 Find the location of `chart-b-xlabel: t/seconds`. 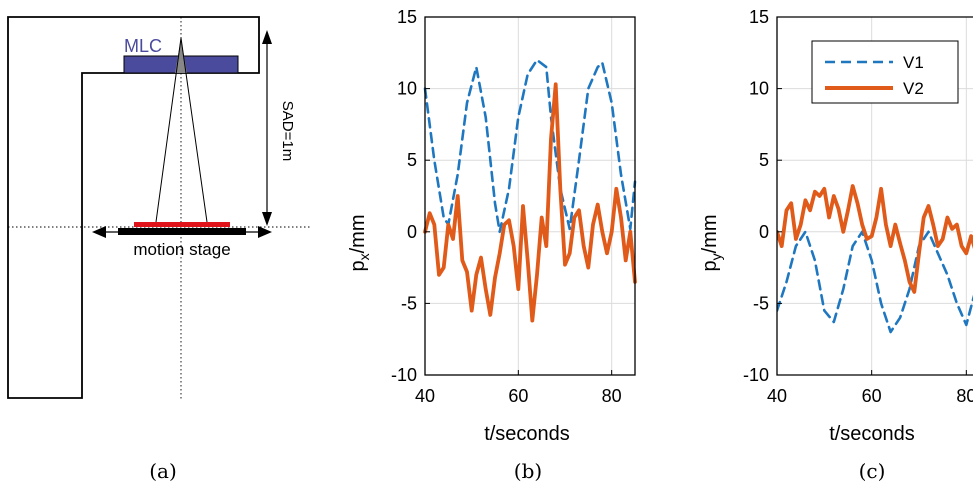

chart-b-xlabel: t/seconds is located at coordinates (527, 434).